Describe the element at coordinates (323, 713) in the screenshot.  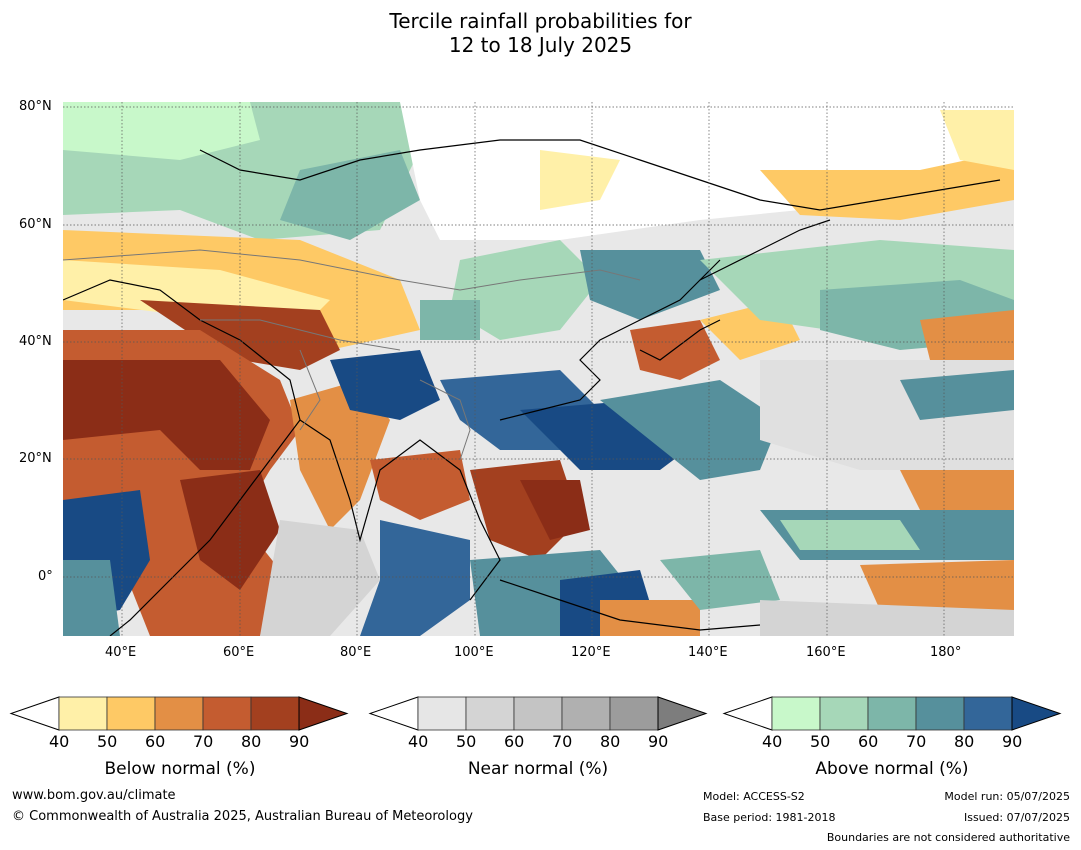
I see `colorbar-below-max-extend` at that location.